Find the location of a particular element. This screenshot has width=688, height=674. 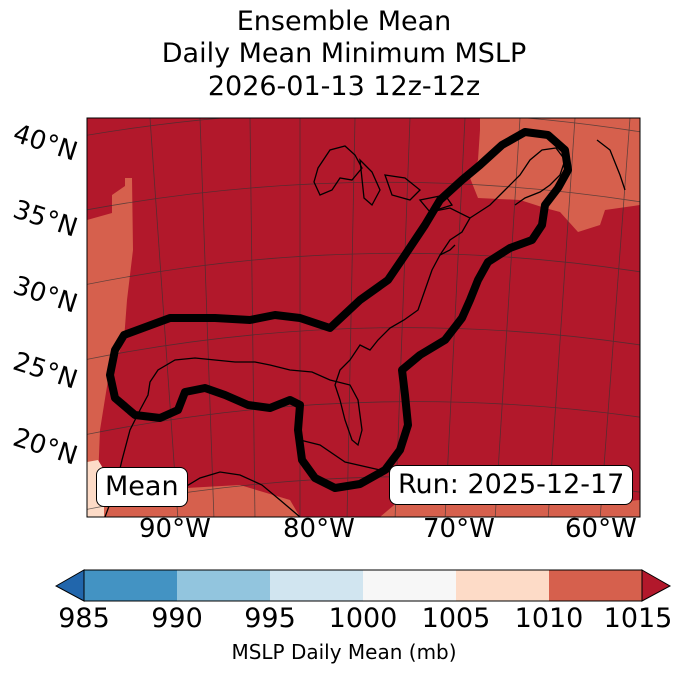

colorbar-tick-1005: 1005 is located at coordinates (456, 618).